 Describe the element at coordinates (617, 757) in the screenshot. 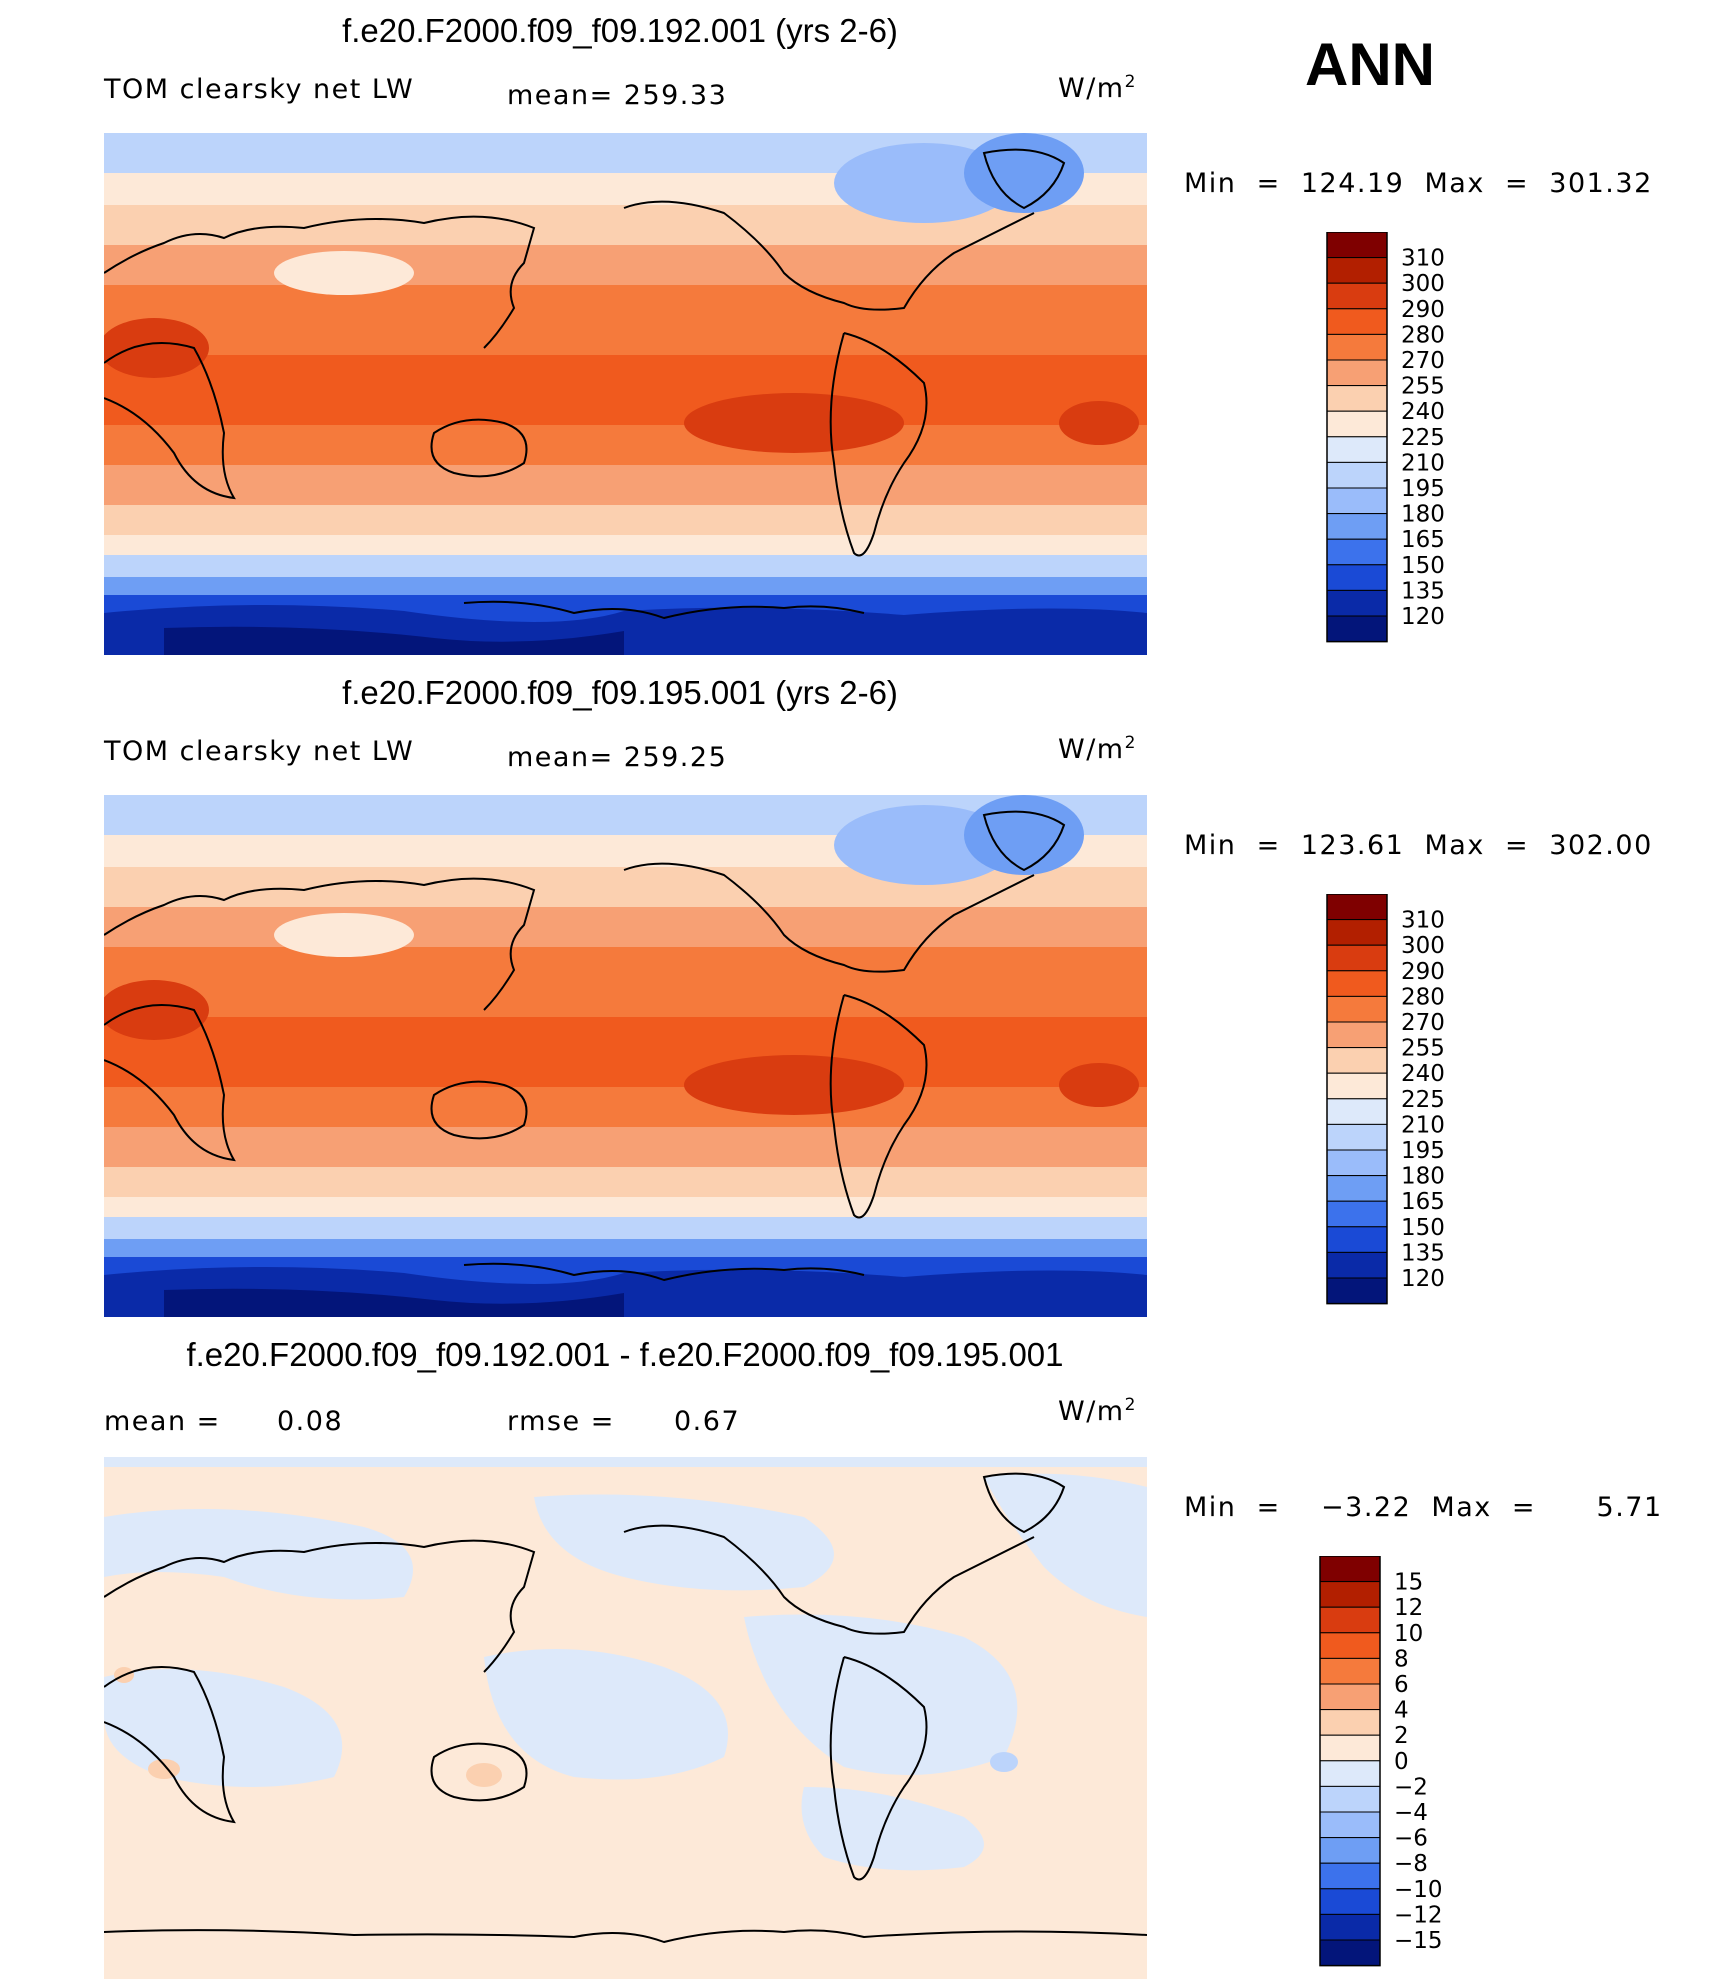

I see `panel-2-mean: mean= 259.25` at that location.